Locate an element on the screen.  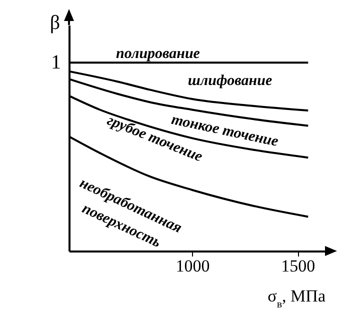
x-tick-label: 1500 is located at coordinates (298, 266).